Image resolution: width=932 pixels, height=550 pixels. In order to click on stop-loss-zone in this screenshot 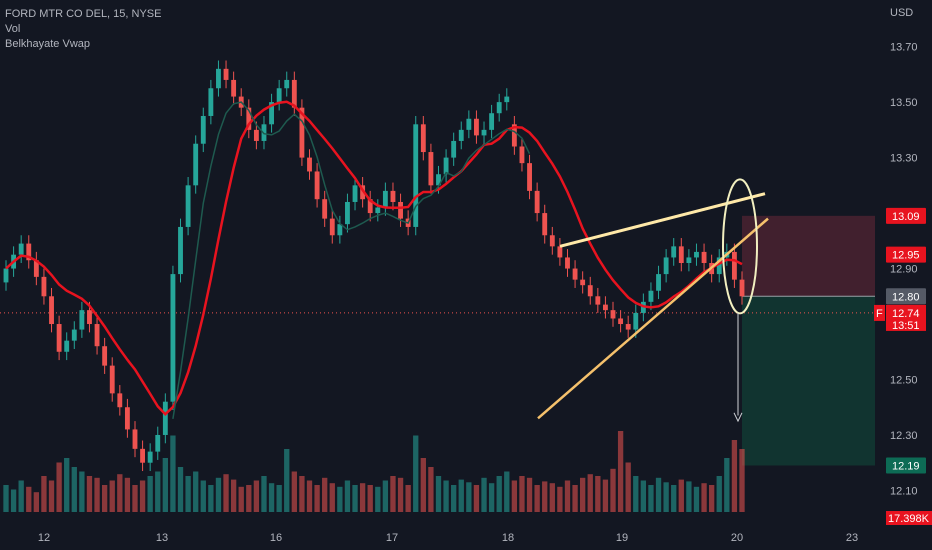, I will do `click(808, 256)`.